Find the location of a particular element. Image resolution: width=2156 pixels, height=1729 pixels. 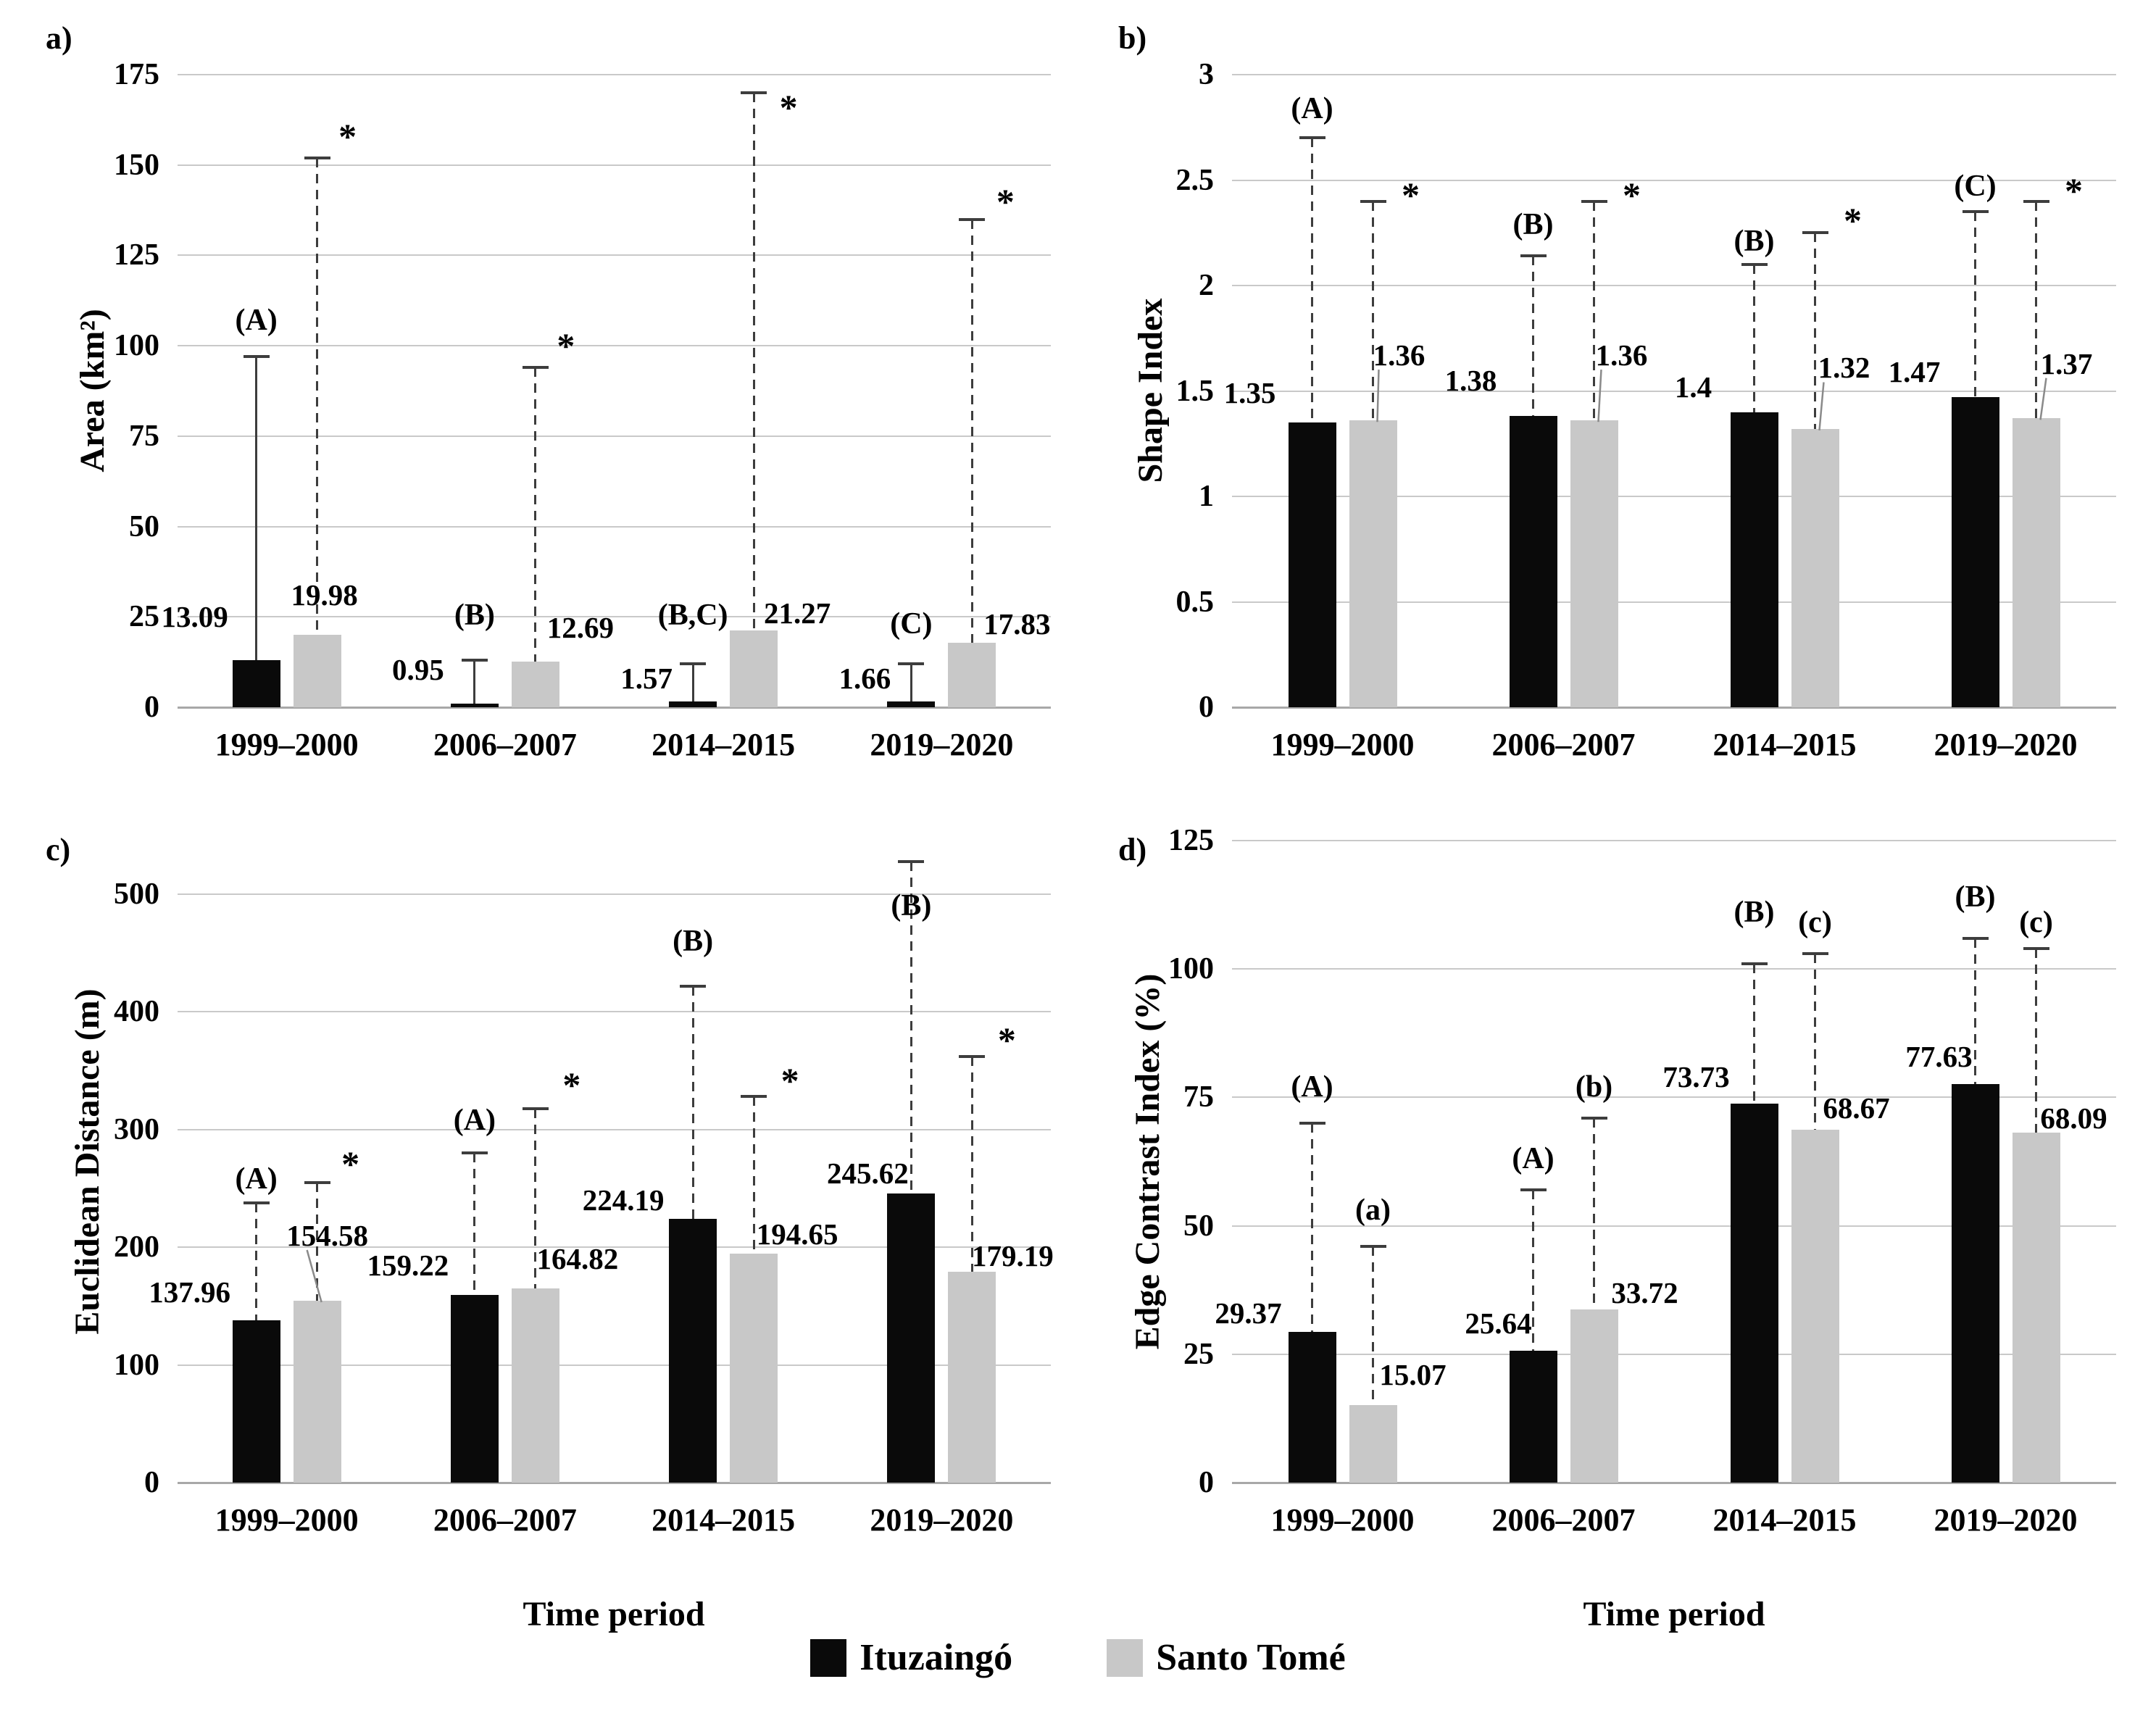

legend: Ituzaingó Santo Tomé is located at coordinates (1078, 1658).